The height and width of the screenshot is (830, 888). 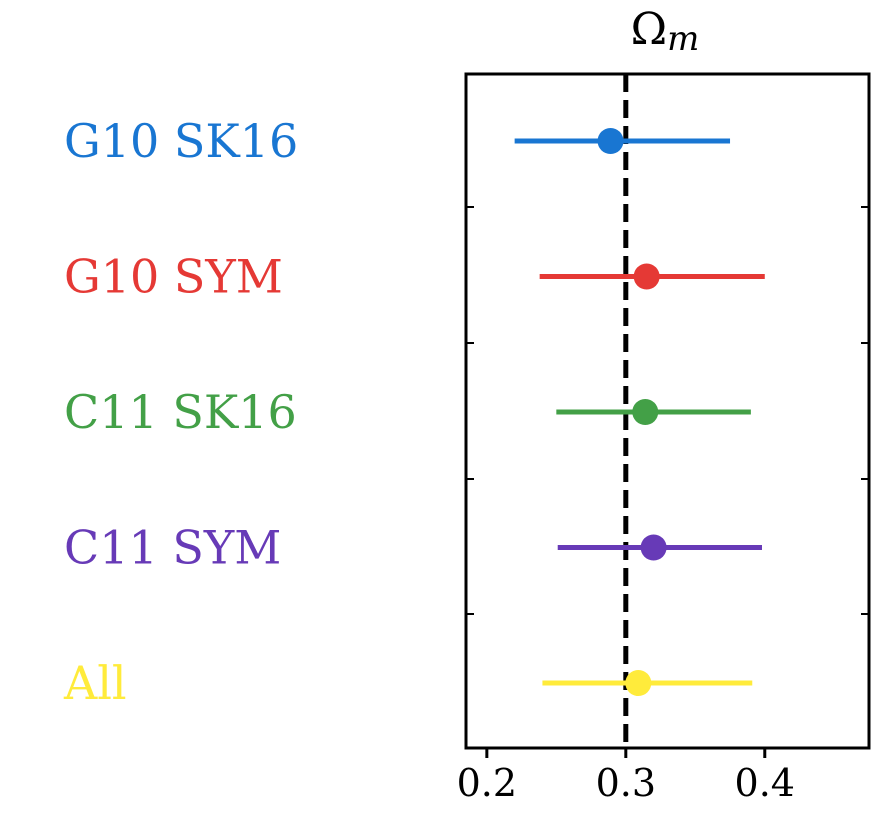 What do you see at coordinates (173, 277) in the screenshot?
I see `series-label-1: G10 SYM` at bounding box center [173, 277].